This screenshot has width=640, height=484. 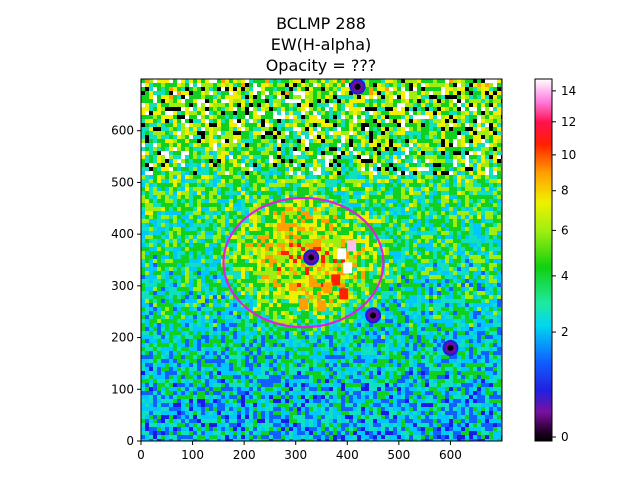 I want to click on x-axis: 0 100 200 300 400 500 600, so click(x=299, y=451).